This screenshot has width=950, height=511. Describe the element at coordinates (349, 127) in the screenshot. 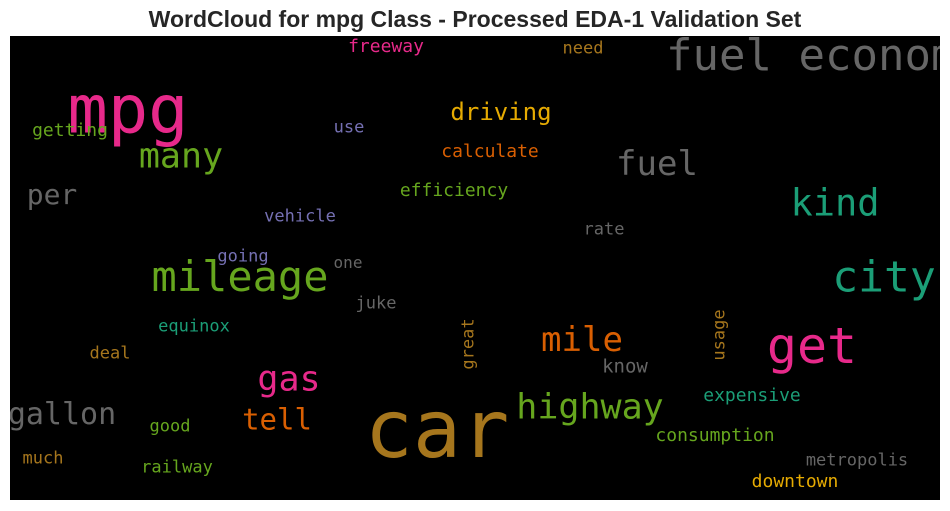

I see `word-cloud-word: use` at that location.